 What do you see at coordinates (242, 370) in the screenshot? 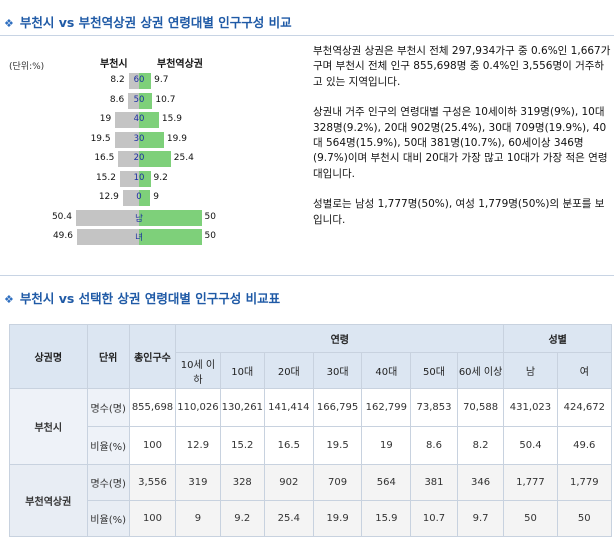
I see `header-age-col: 10대` at bounding box center [242, 370].